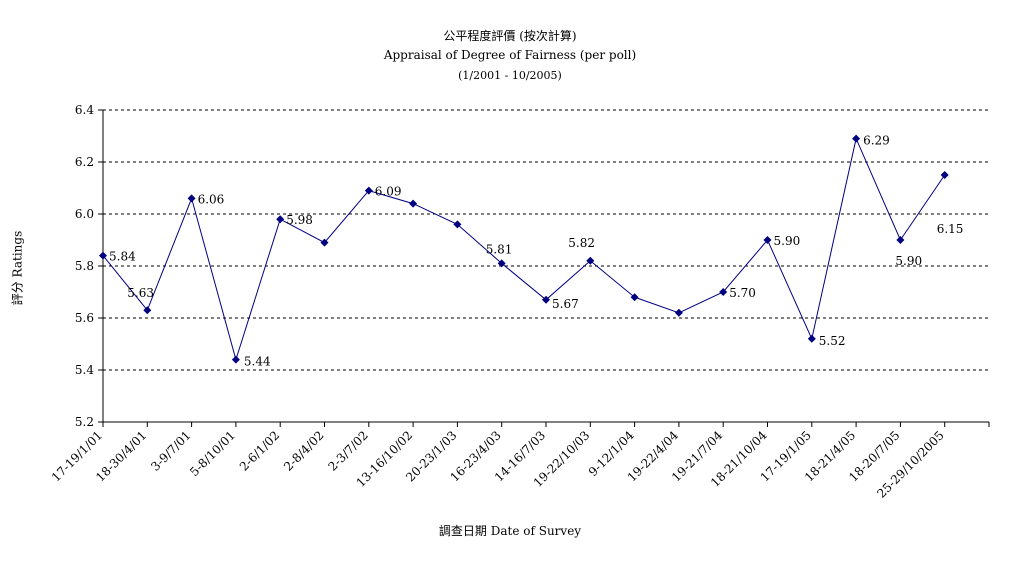 Image resolution: width=1020 pixels, height=561 pixels. Describe the element at coordinates (510, 75) in the screenshot. I see `chart-subtitle: (1/2001 - 10/2005)` at that location.